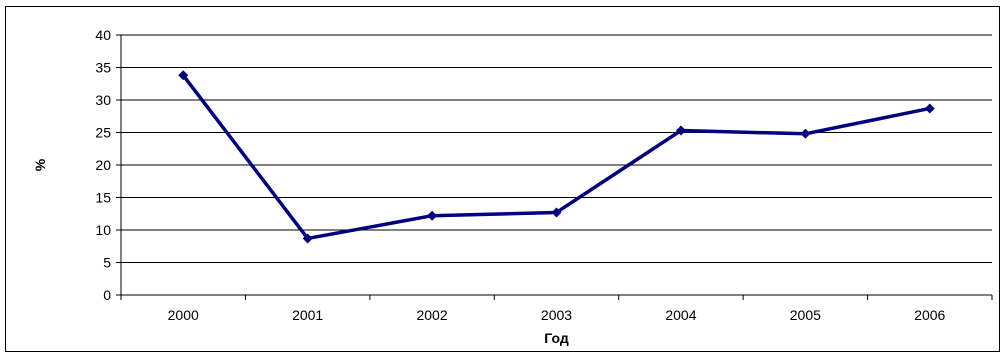 This screenshot has height=358, width=1008. Describe the element at coordinates (103, 165) in the screenshot. I see `y-tick-label-4: 20` at that location.